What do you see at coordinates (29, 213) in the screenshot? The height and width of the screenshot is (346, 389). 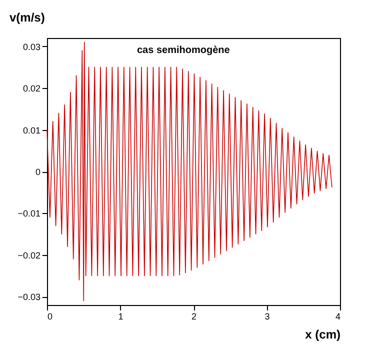 I see `y-tick-label: −0.01` at bounding box center [29, 213].